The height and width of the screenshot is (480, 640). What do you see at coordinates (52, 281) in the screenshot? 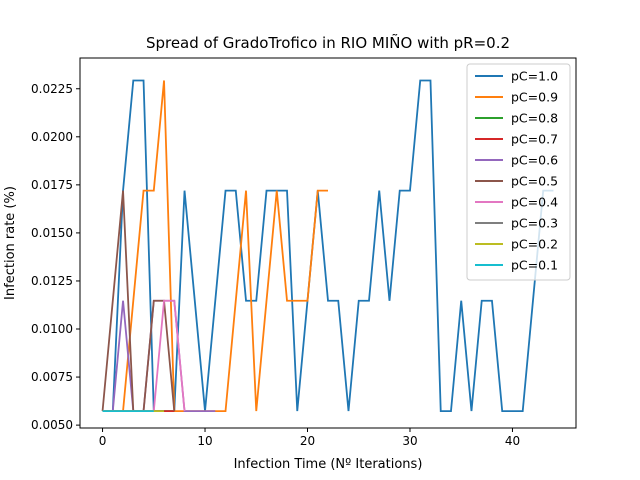
I see `y-tick-label: 0.0125` at bounding box center [52, 281].